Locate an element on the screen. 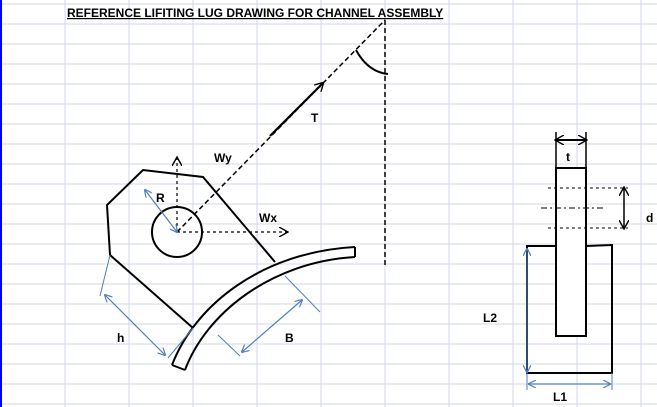  label-L2: L2 is located at coordinates (490, 318).